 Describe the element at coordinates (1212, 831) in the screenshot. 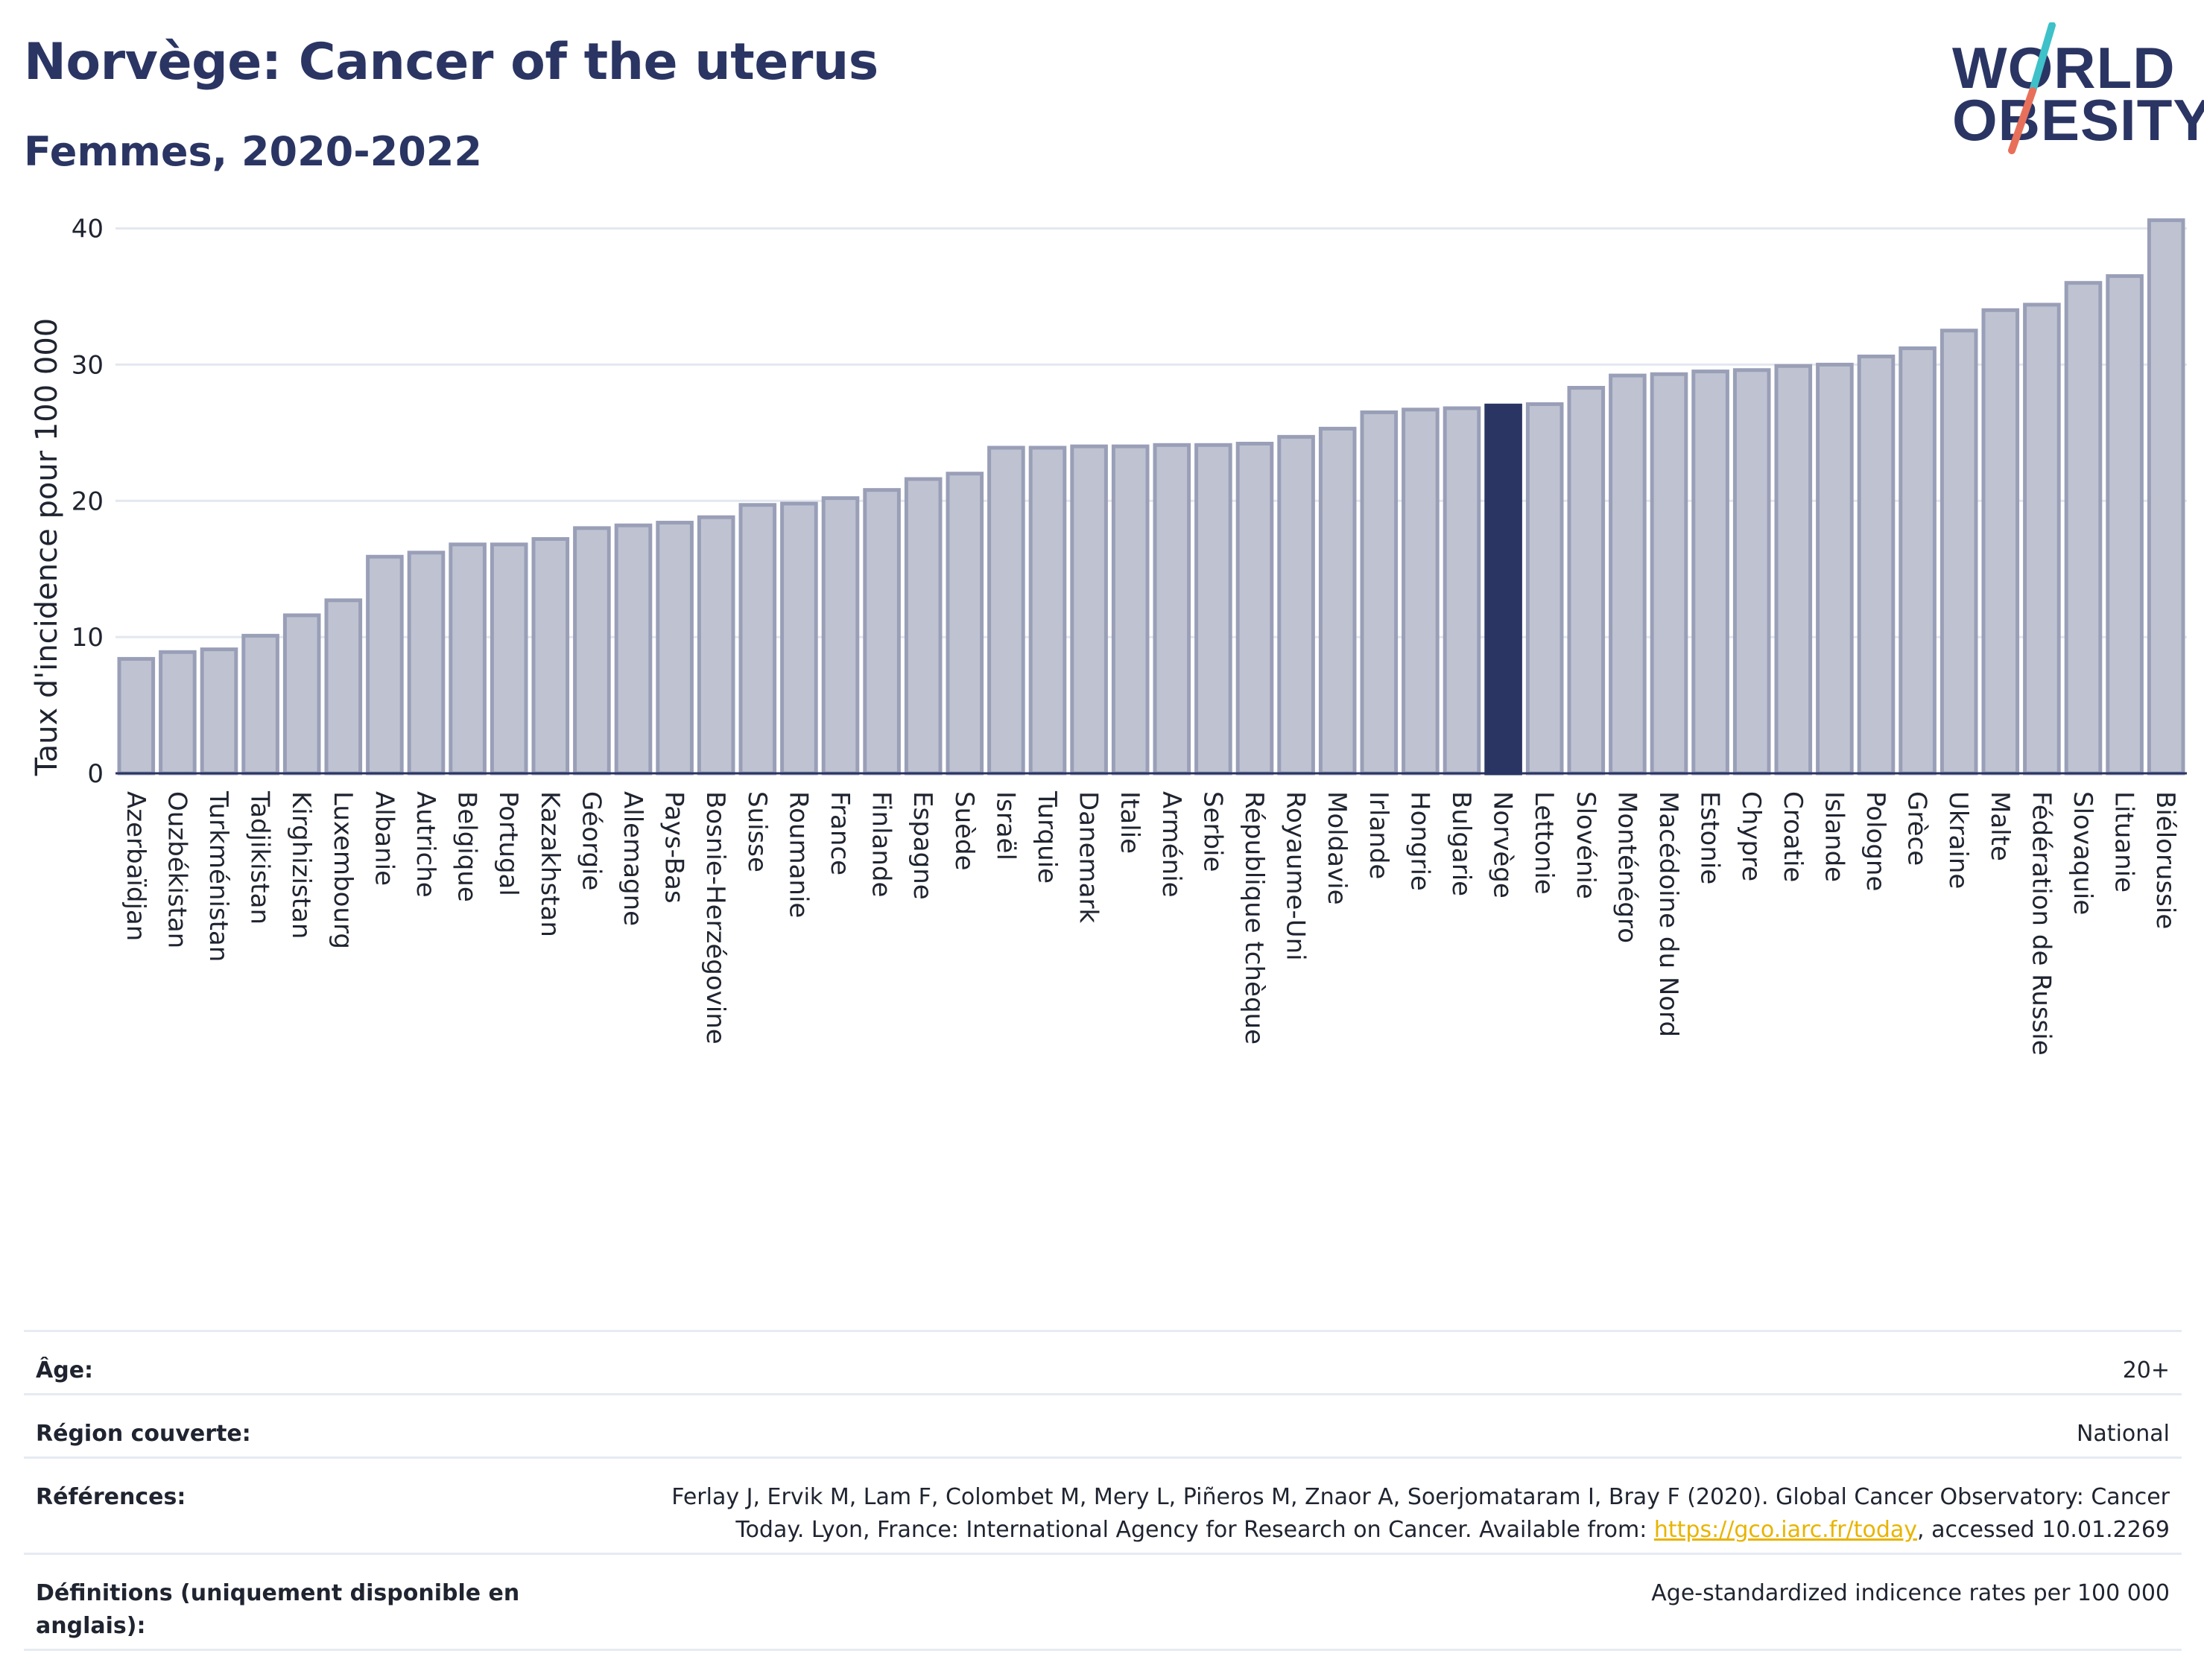

I see `x-tick-label: Serbie` at that location.